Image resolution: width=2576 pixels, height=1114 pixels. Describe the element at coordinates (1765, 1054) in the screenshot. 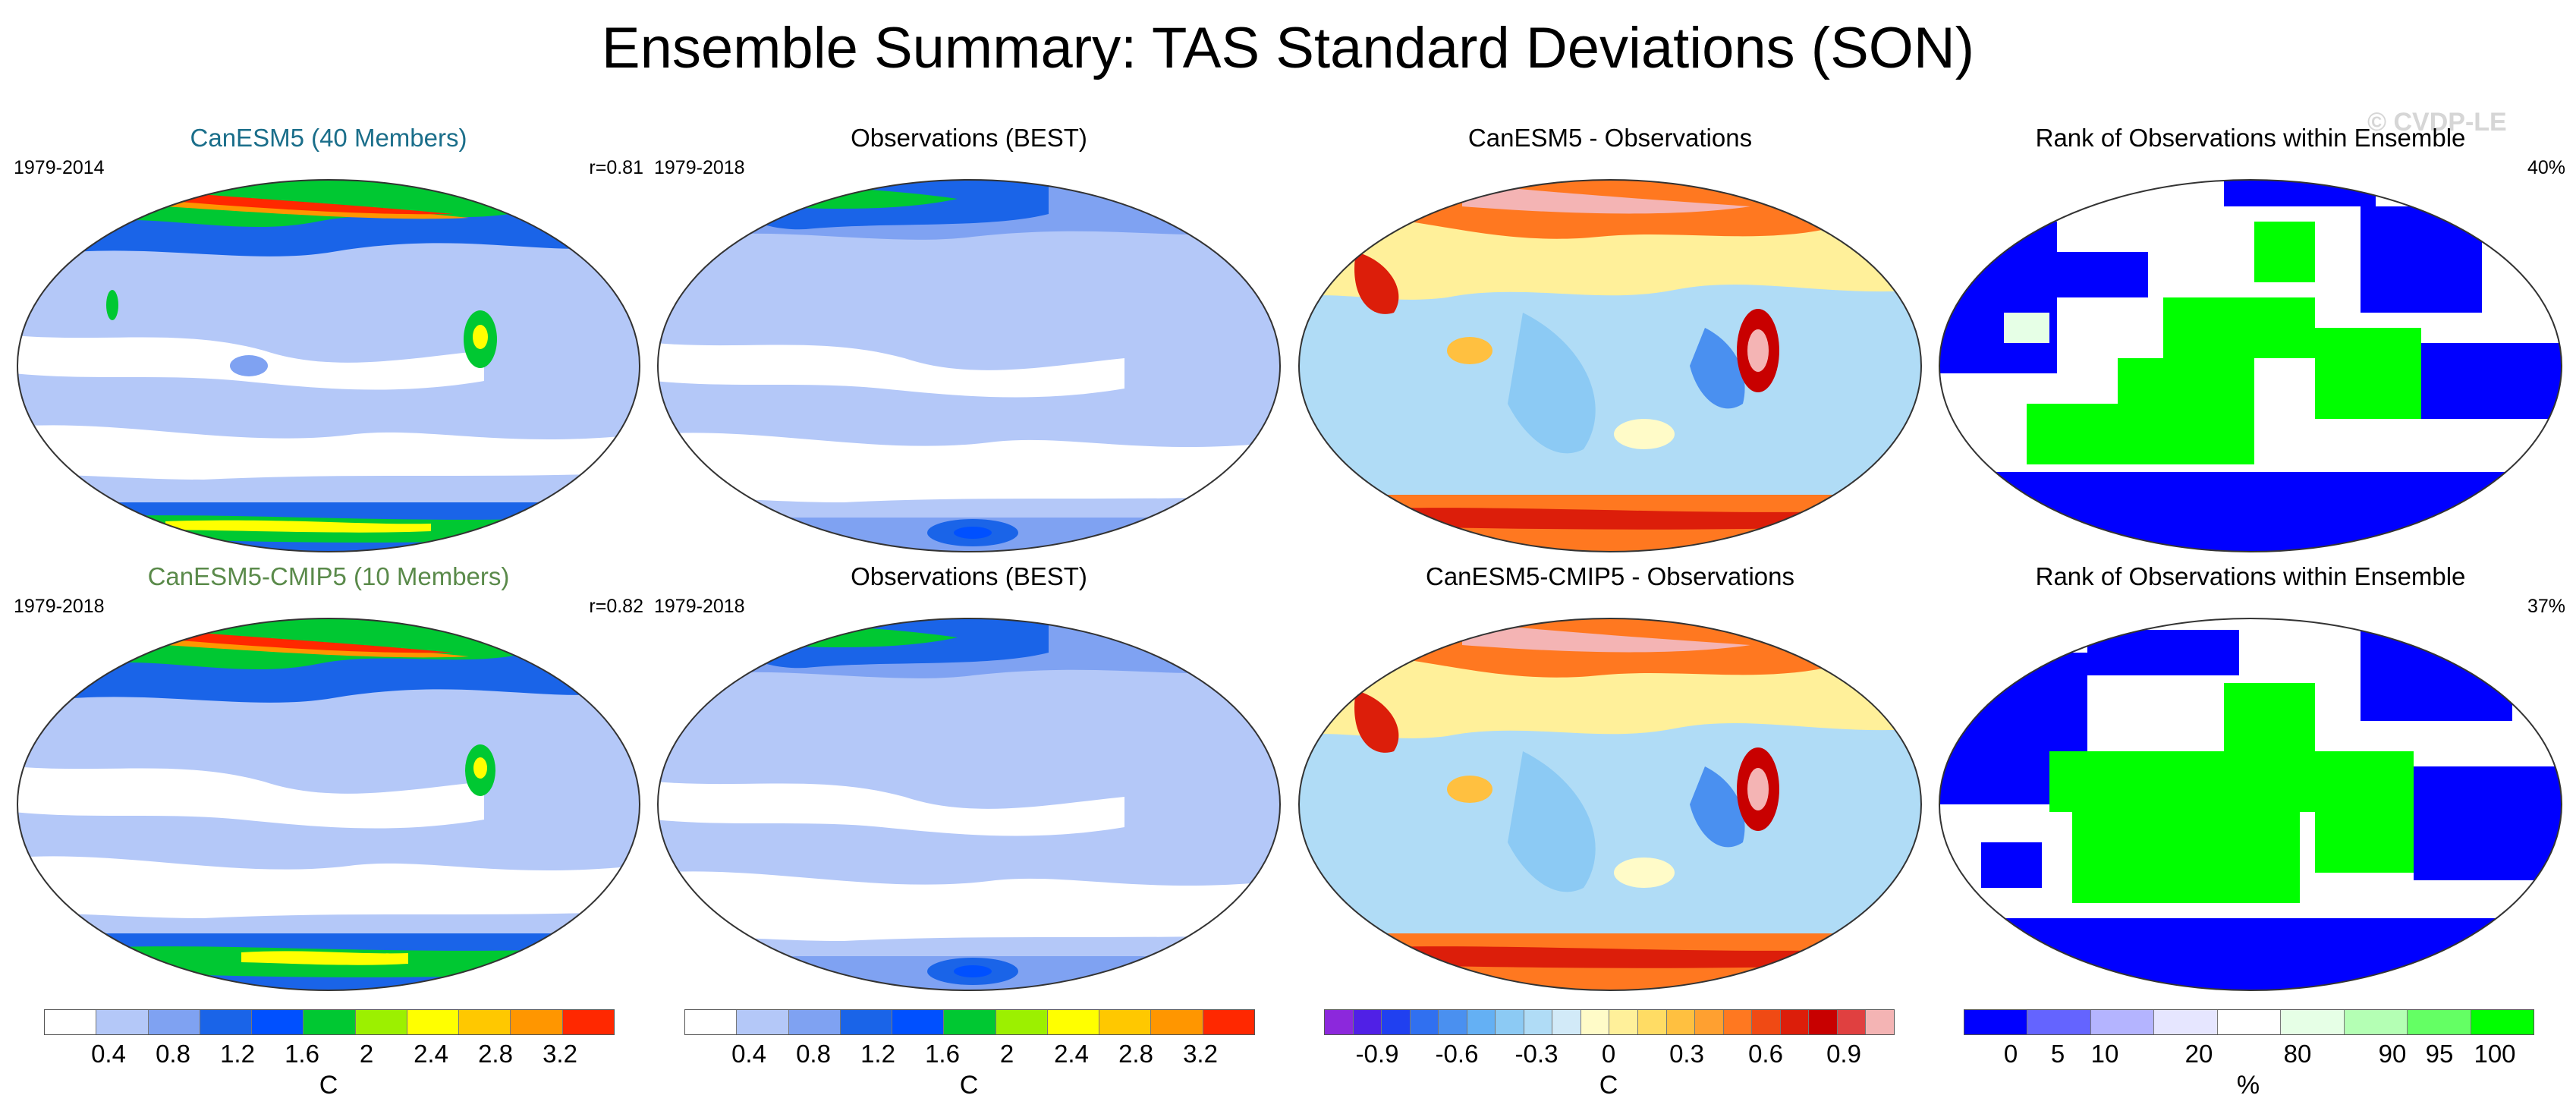

I see `colorbar-diff-tick: 0.6` at that location.